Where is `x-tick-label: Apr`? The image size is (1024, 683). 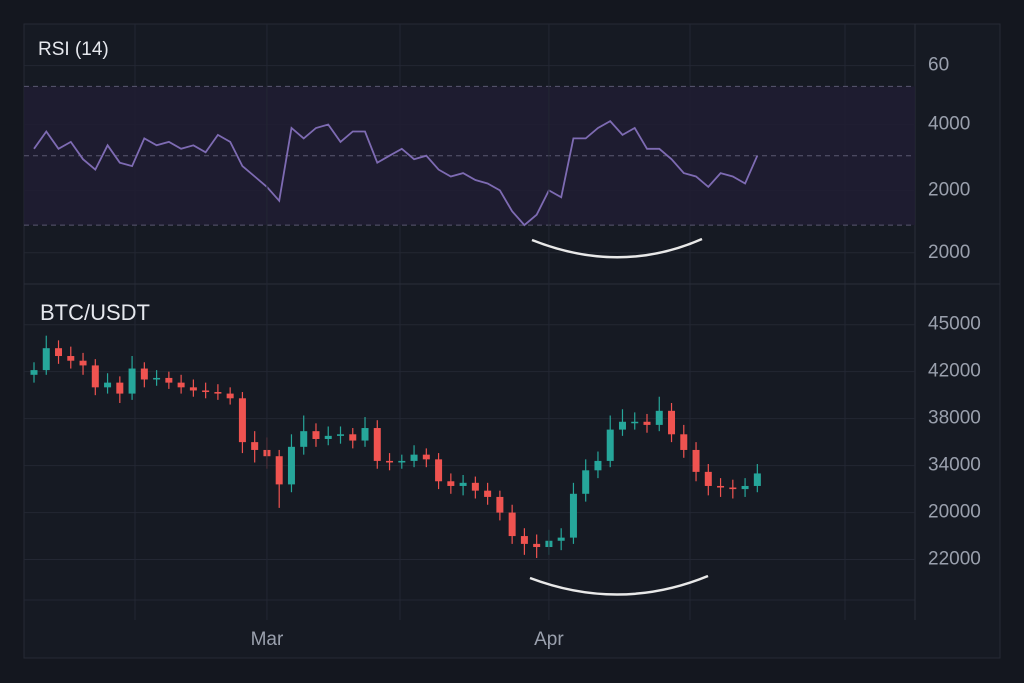 x-tick-label: Apr is located at coordinates (549, 639).